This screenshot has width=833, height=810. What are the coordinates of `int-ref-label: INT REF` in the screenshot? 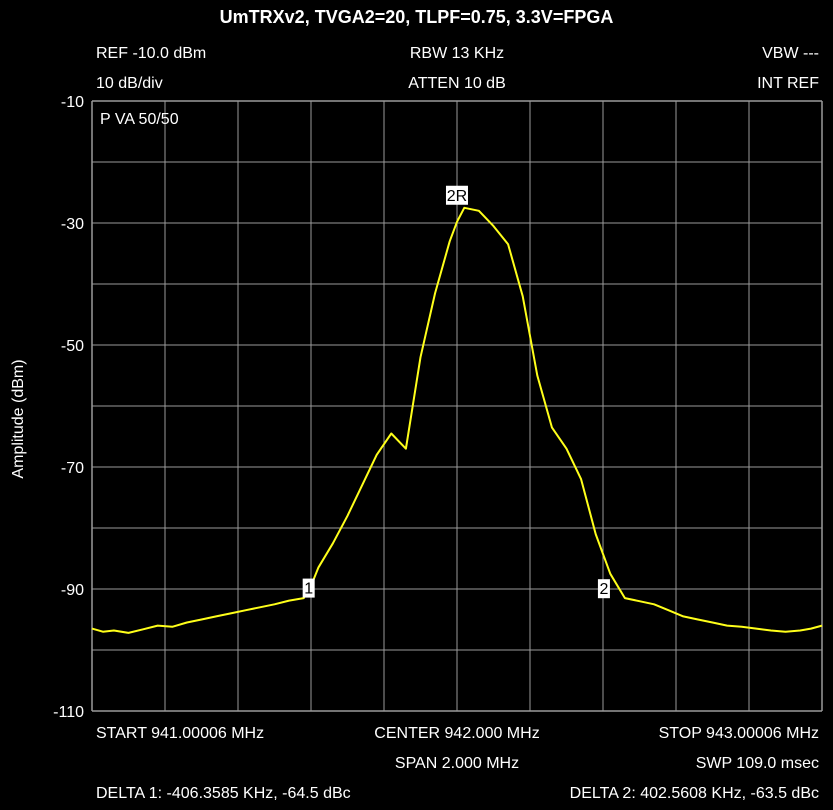 It's located at (788, 83).